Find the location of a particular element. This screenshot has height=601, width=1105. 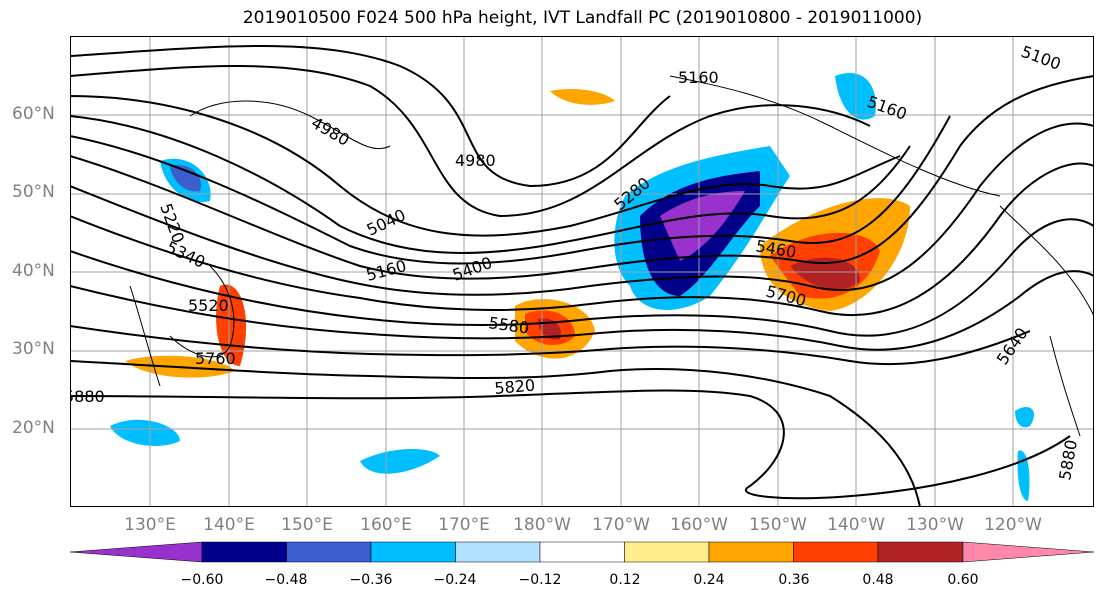

colorbar-tick: 0.12 is located at coordinates (625, 580).